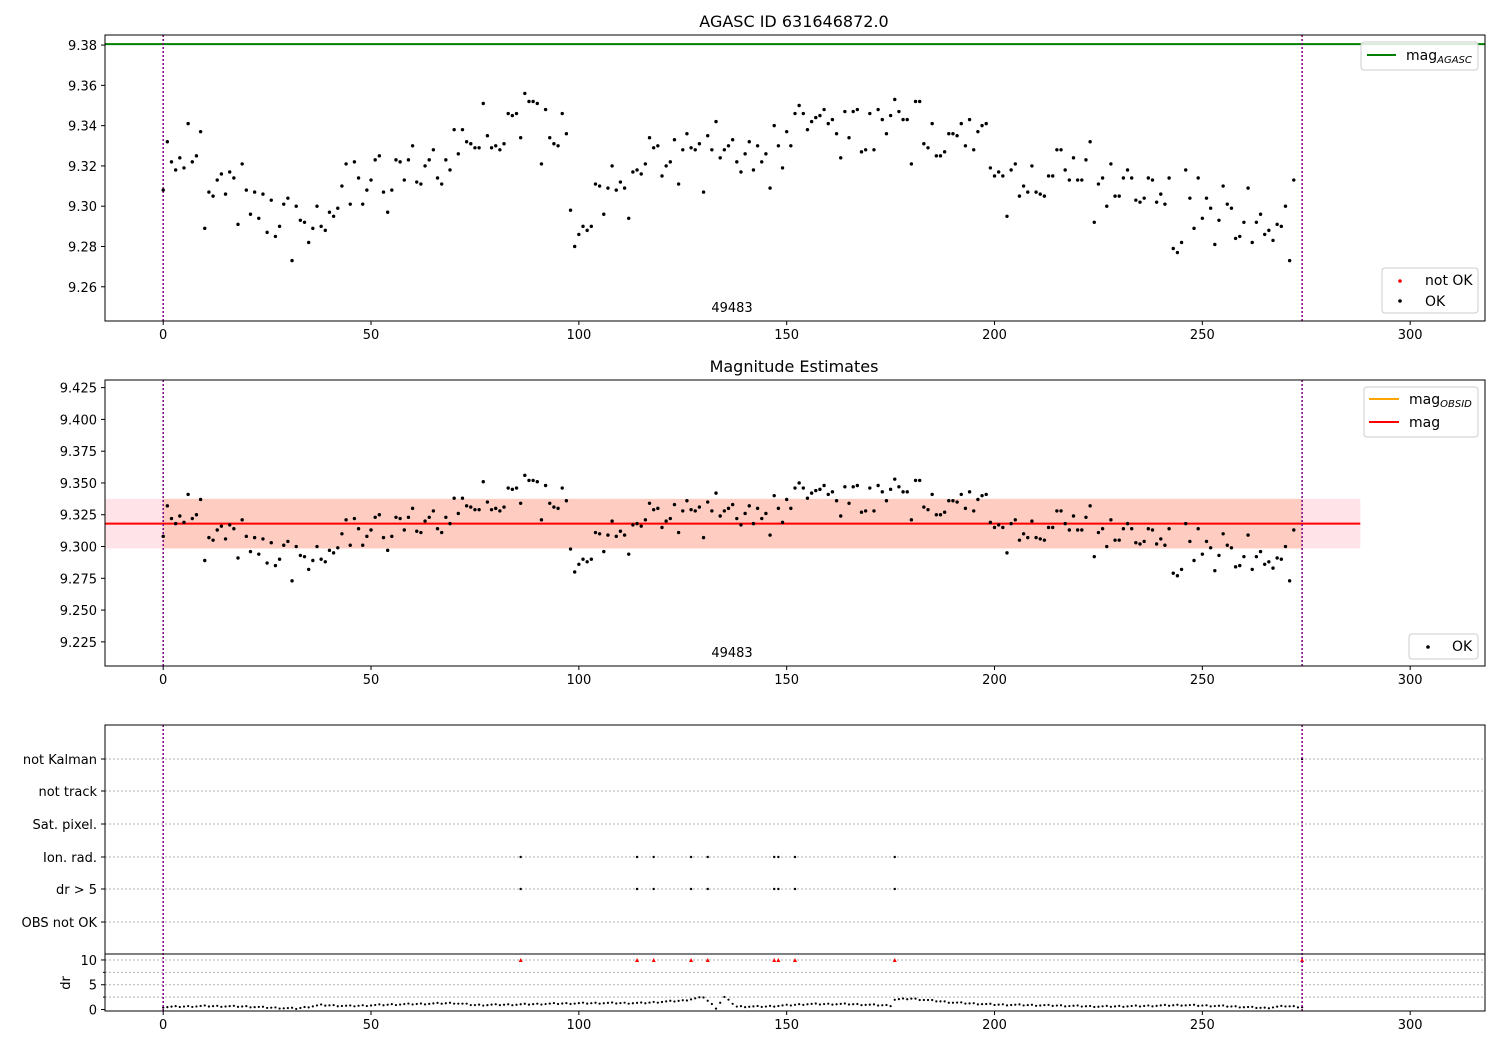 The image size is (1500, 1050). I want to click on x-tick-label: 100, so click(578, 1025).